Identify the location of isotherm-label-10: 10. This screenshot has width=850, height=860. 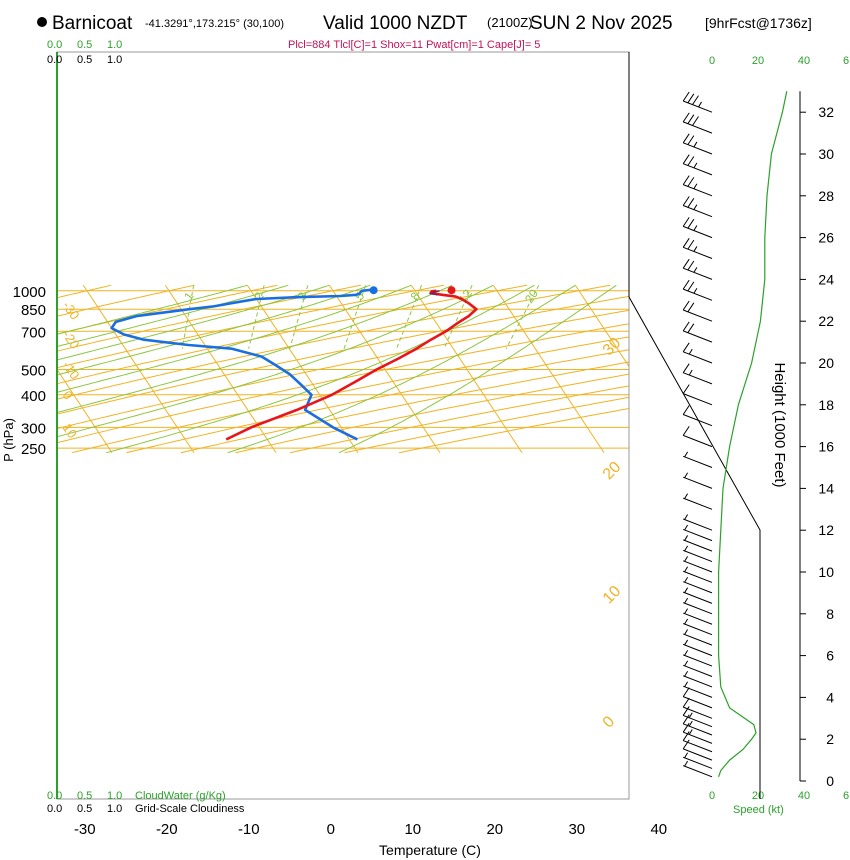
(612, 595).